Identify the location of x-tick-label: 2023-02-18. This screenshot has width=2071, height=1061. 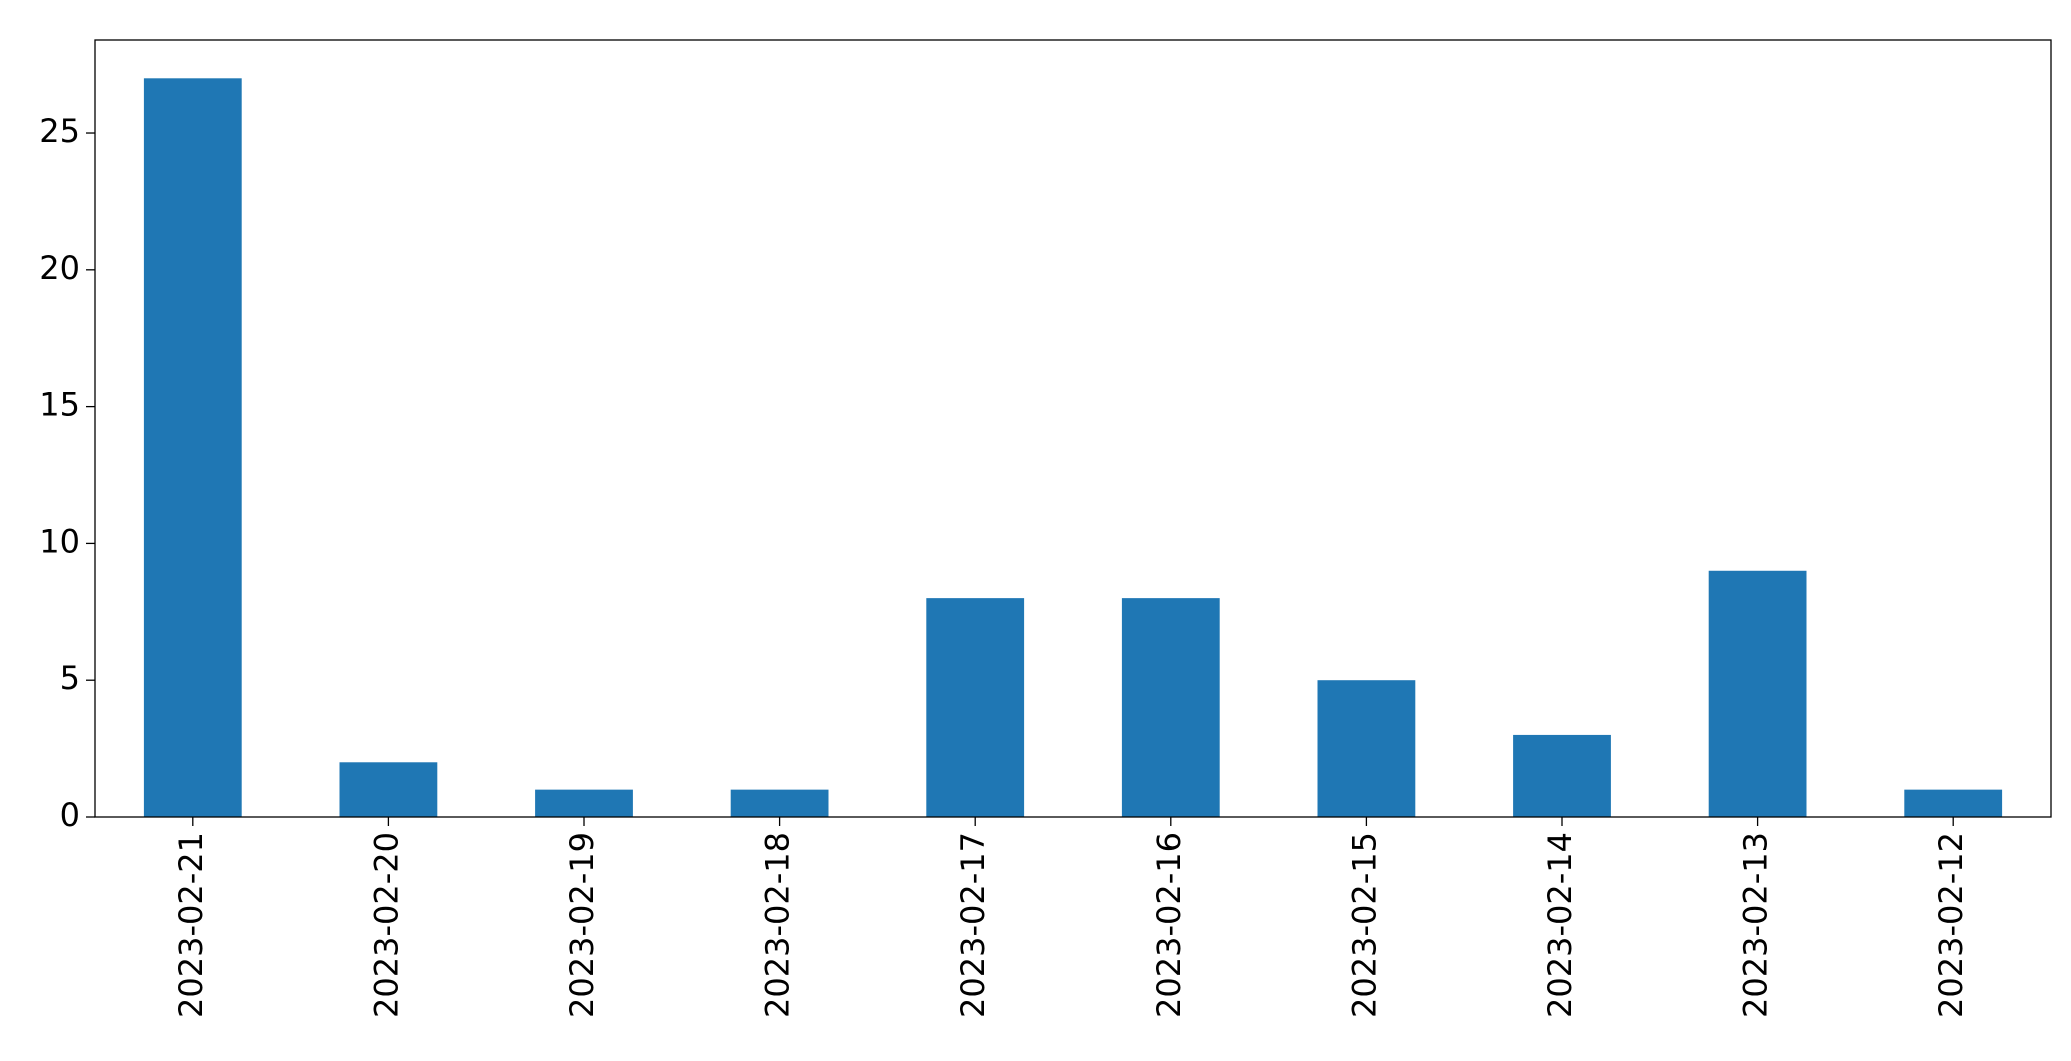
(778, 925).